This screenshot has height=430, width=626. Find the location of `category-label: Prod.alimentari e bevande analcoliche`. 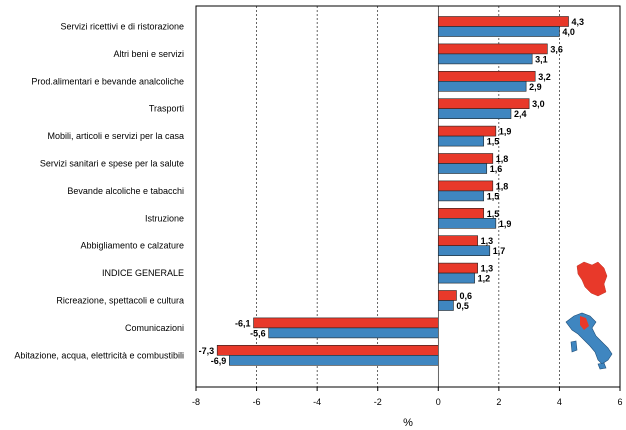

category-label: Prod.alimentari e bevande analcoliche is located at coordinates (107, 81).